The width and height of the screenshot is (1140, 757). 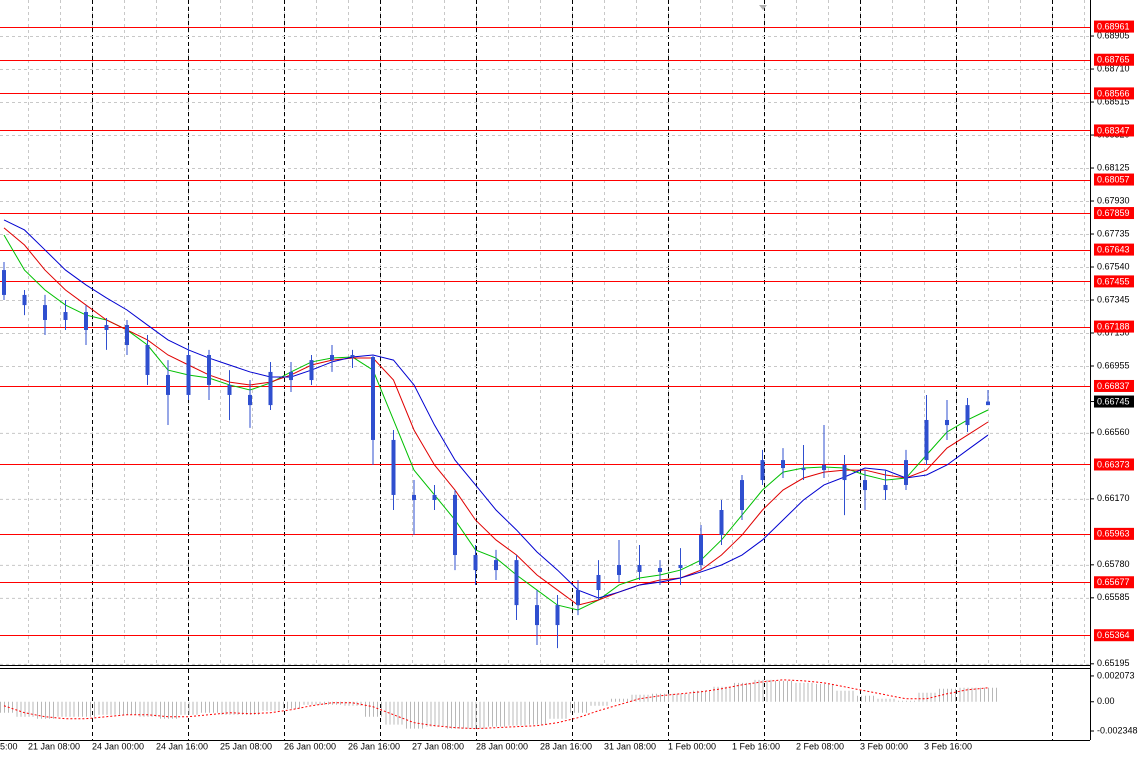 I want to click on x-tick-label: 24 Jan 16:00, so click(x=182, y=746).